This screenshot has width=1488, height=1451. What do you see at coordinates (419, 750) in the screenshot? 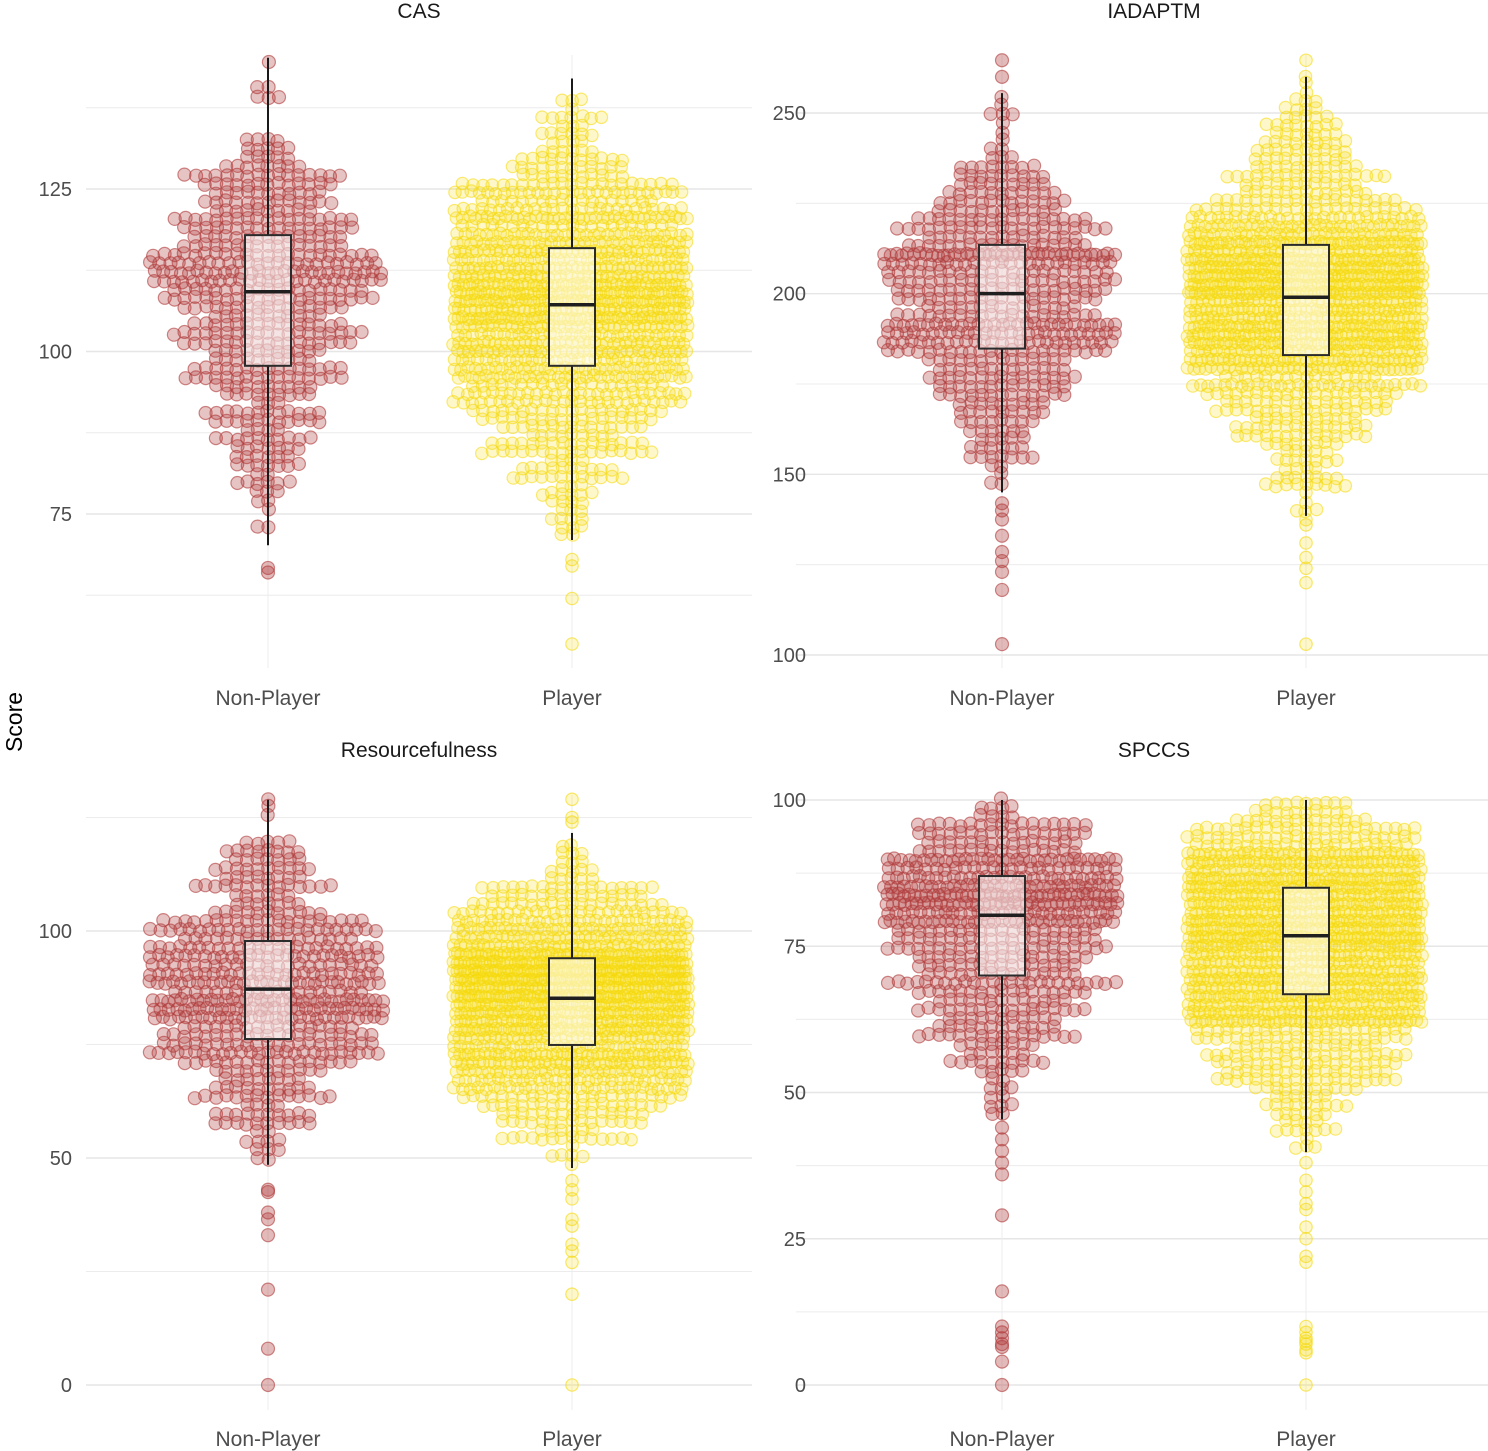
I see `panel-title-resourcefulness: Resourcefulness` at bounding box center [419, 750].